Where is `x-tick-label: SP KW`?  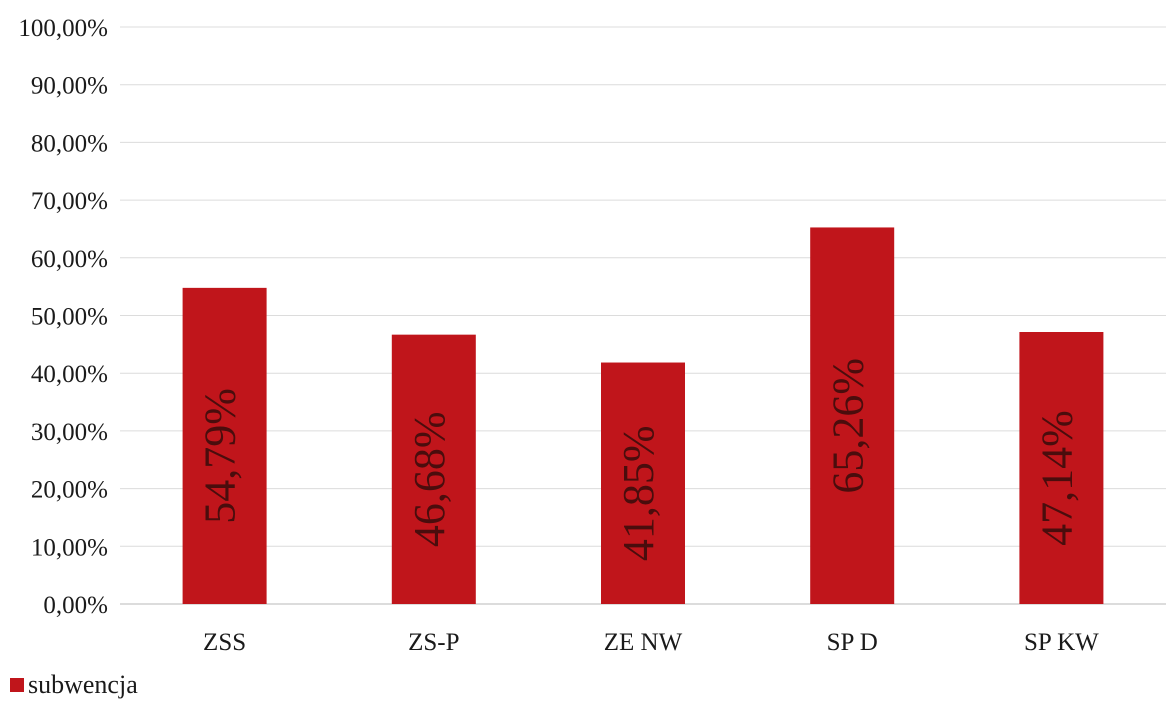
x-tick-label: SP KW is located at coordinates (1061, 642).